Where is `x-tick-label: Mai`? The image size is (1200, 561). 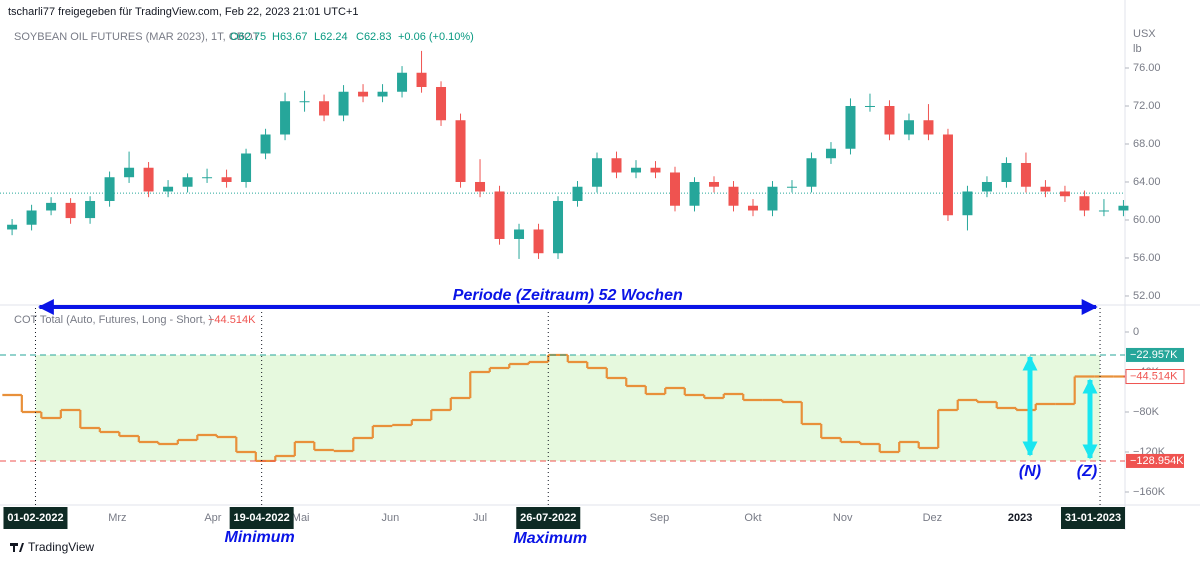 x-tick-label: Mai is located at coordinates (301, 518).